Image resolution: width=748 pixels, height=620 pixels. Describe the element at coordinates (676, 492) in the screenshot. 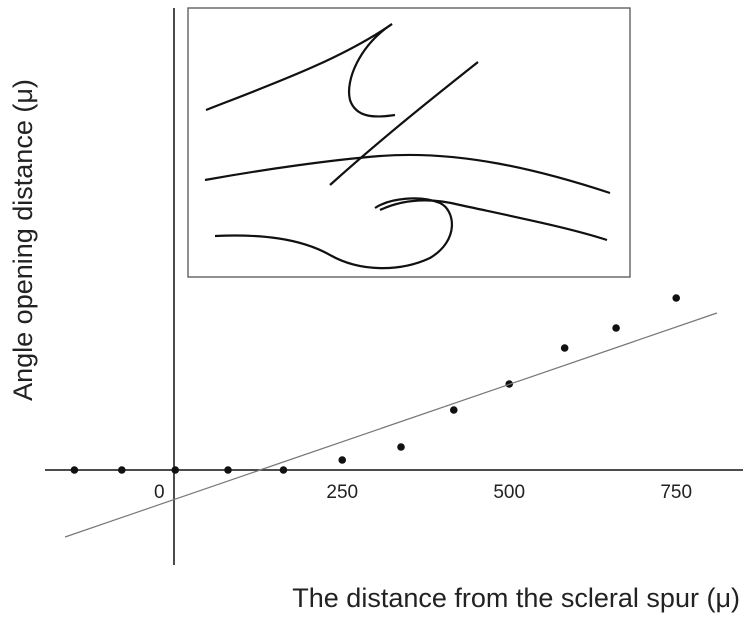

I see `x-tick-label: 750` at that location.